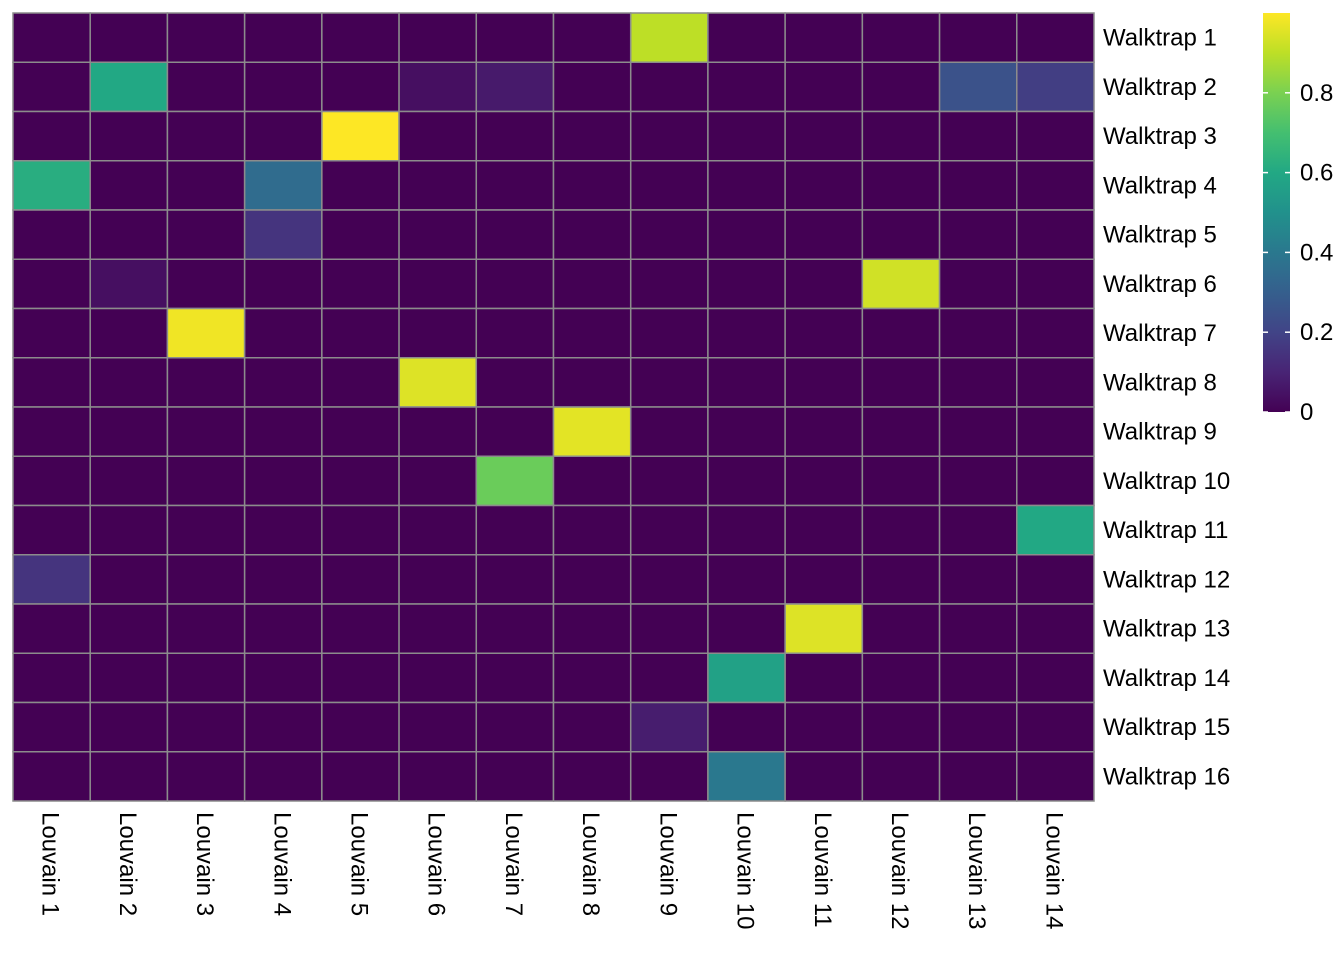  I want to click on column-label: Louvain 13, so click(976, 870).